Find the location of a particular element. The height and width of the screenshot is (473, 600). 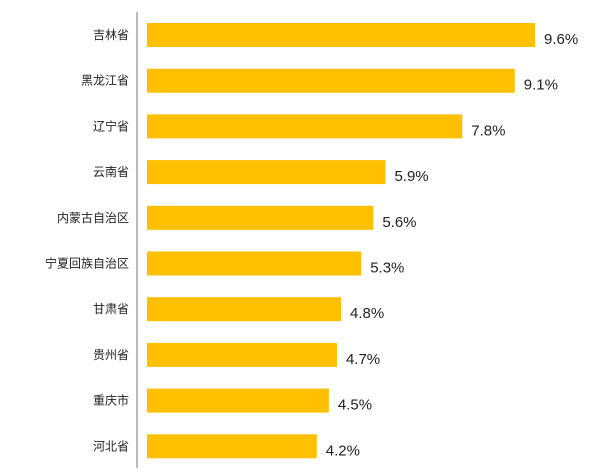

category-label: 黑龙江省 is located at coordinates (105, 81).